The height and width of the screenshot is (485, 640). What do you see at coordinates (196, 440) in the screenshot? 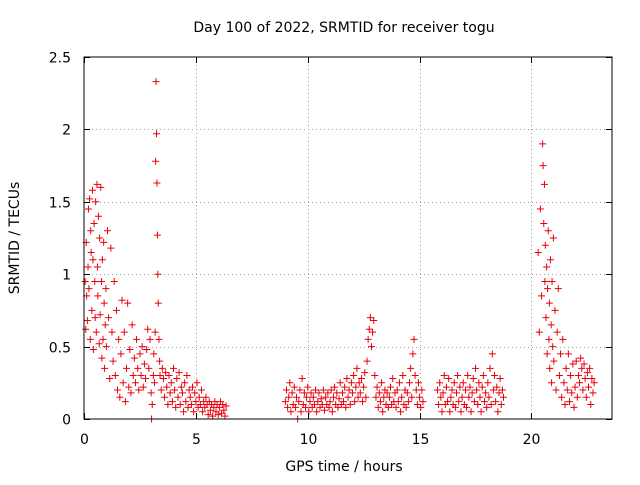
I see `x-tick-label: 5` at bounding box center [196, 440].